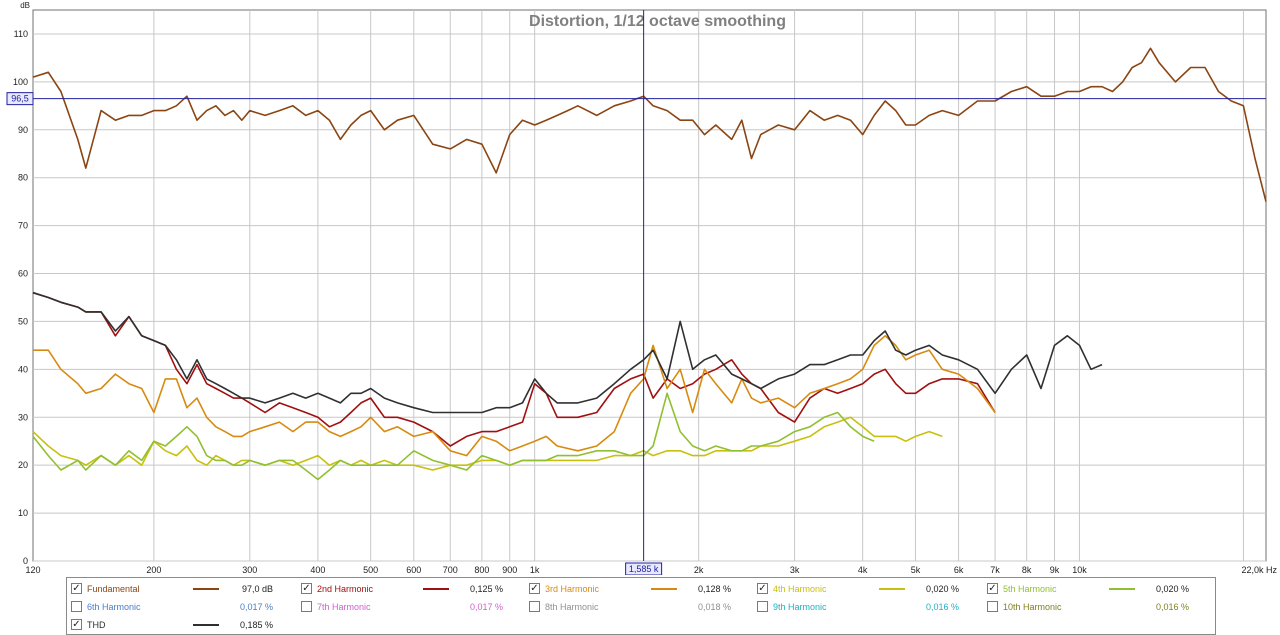 The width and height of the screenshot is (1280, 635). I want to click on legend-item: ✓ Fundamental 97,0 dB, so click(181, 589).